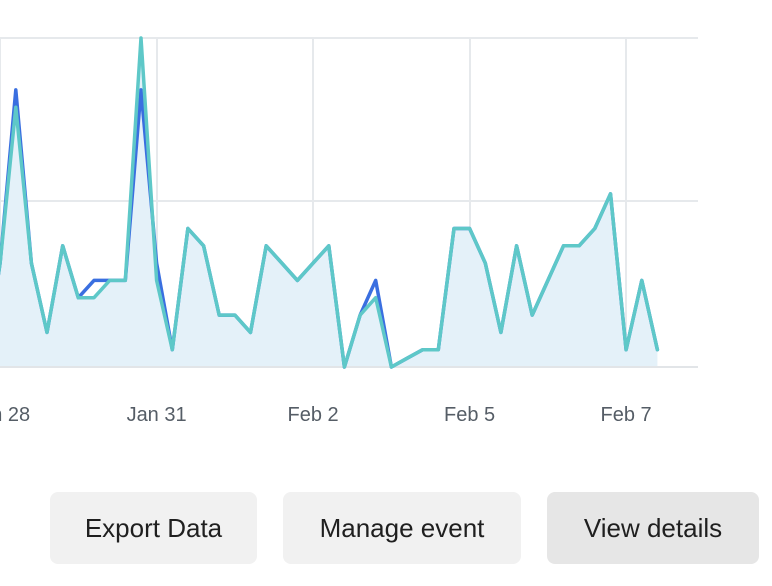 The height and width of the screenshot is (586, 772). What do you see at coordinates (313, 415) in the screenshot?
I see `x-tick-label: Feb 2` at bounding box center [313, 415].